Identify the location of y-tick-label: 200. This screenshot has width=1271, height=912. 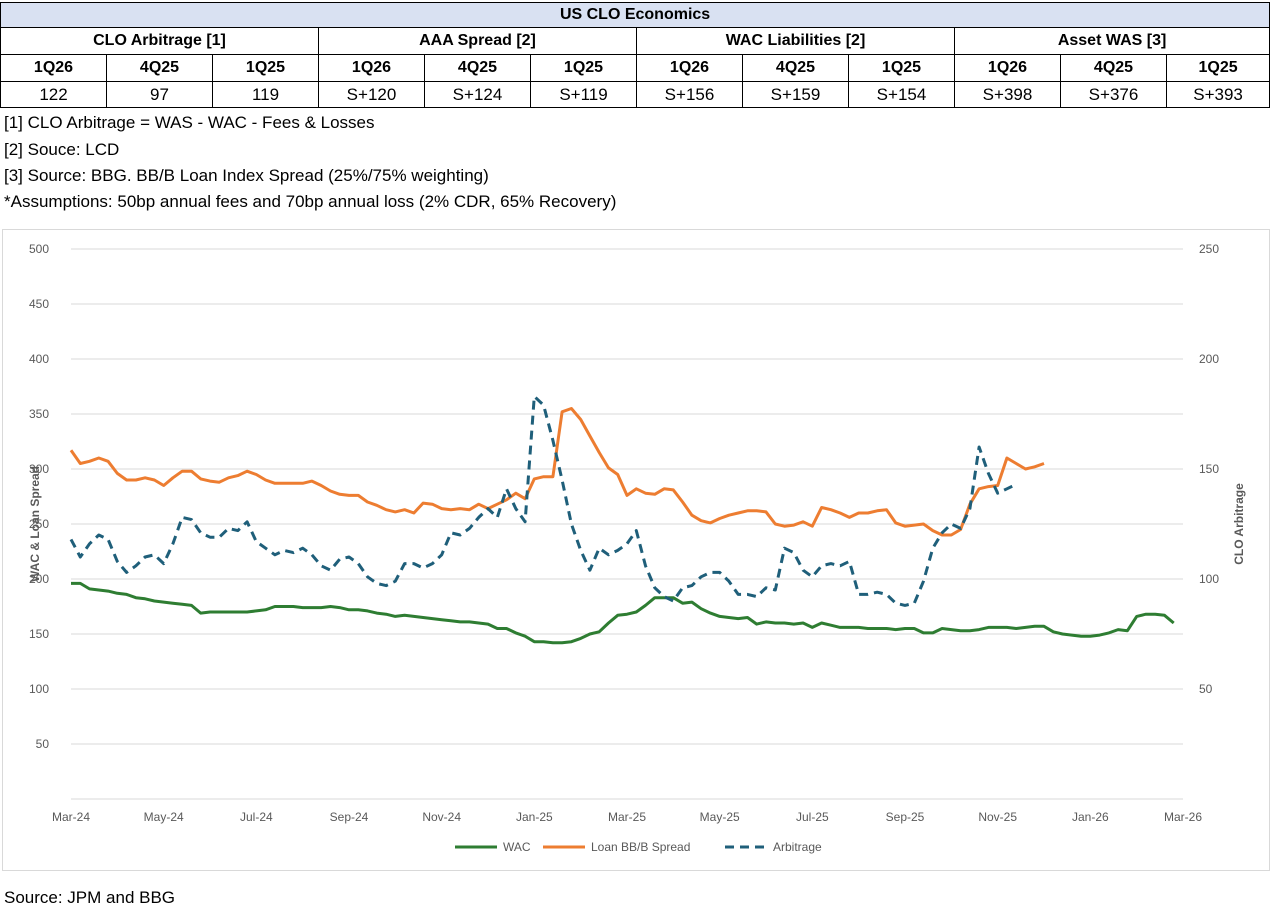
(39, 579).